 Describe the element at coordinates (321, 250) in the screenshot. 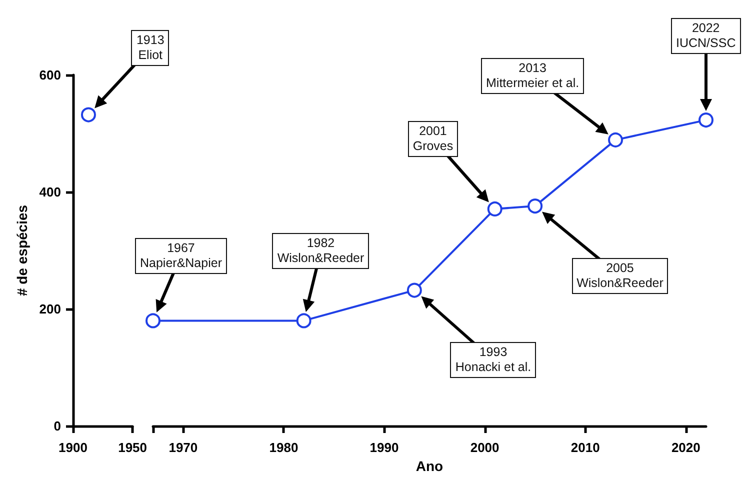

I see `annotation: 1982 Wislon&Reeder` at that location.